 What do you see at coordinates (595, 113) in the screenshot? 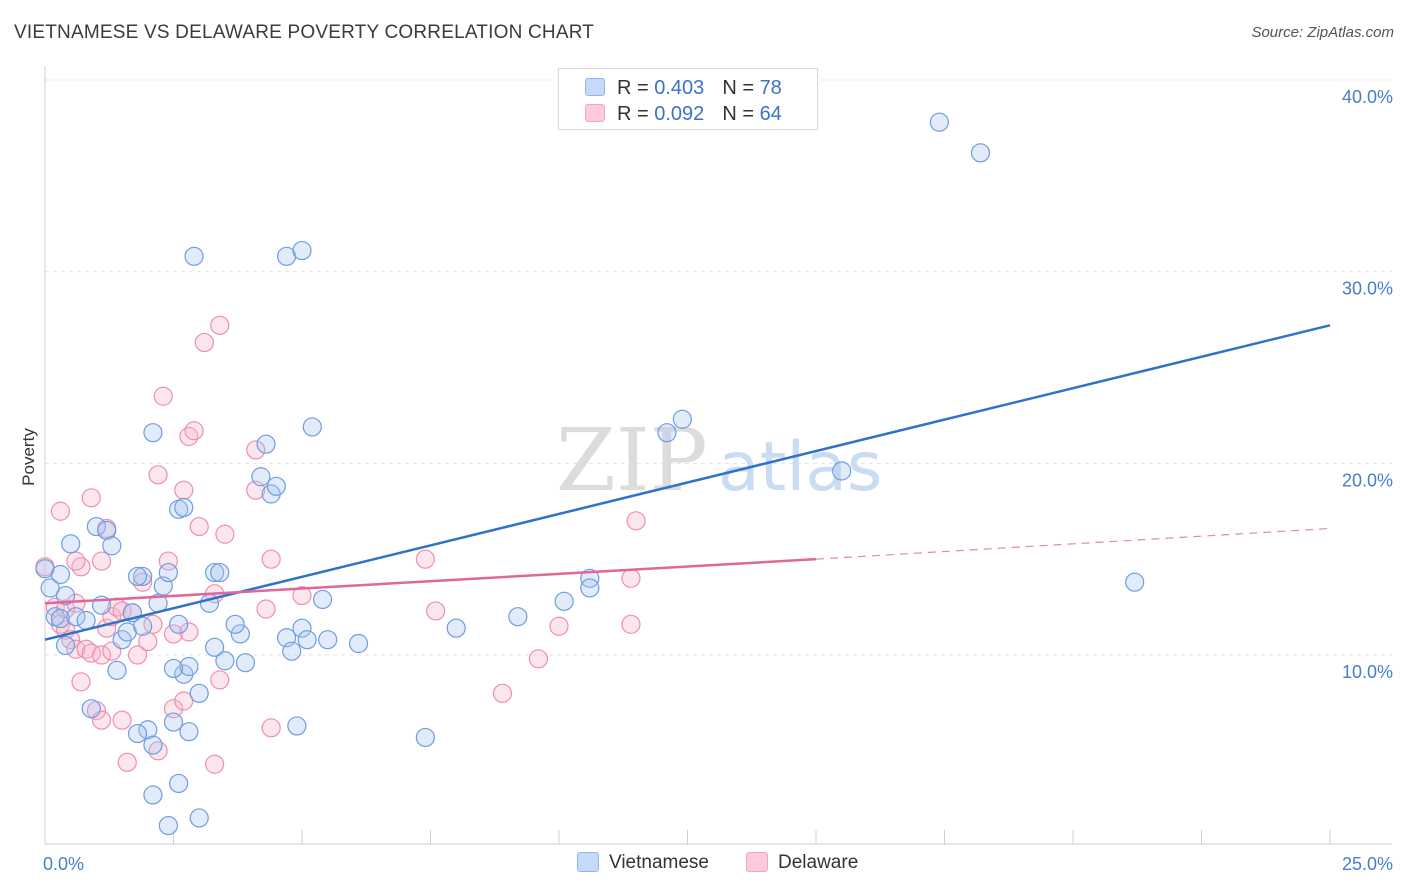
I see `legend-swatch-delaware` at bounding box center [595, 113].